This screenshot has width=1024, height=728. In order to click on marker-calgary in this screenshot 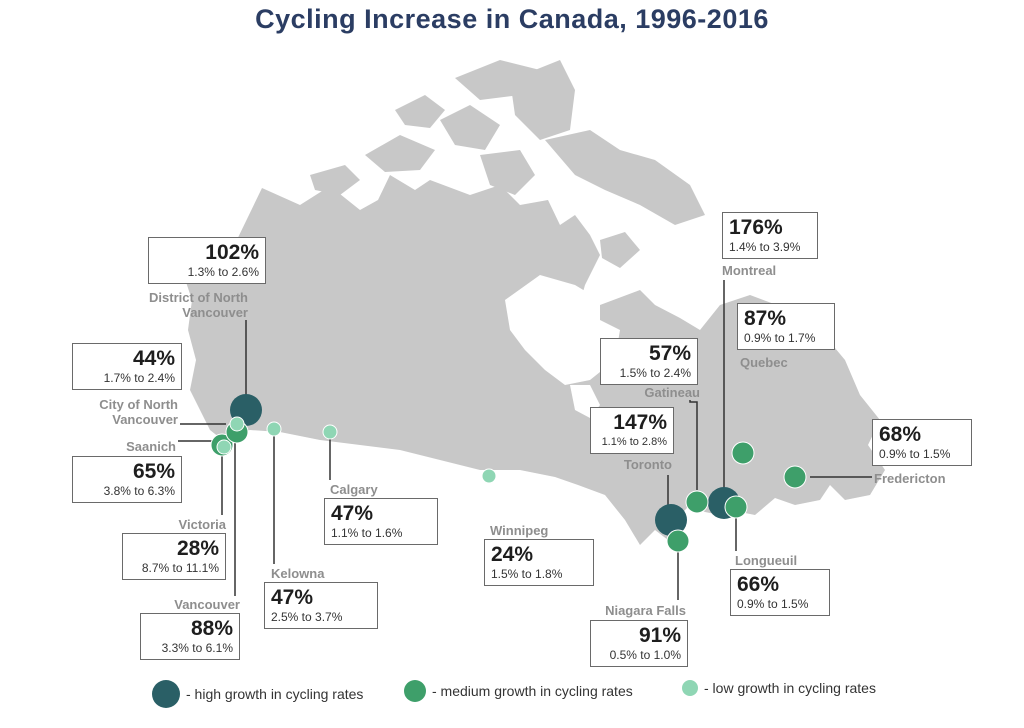, I will do `click(330, 432)`.